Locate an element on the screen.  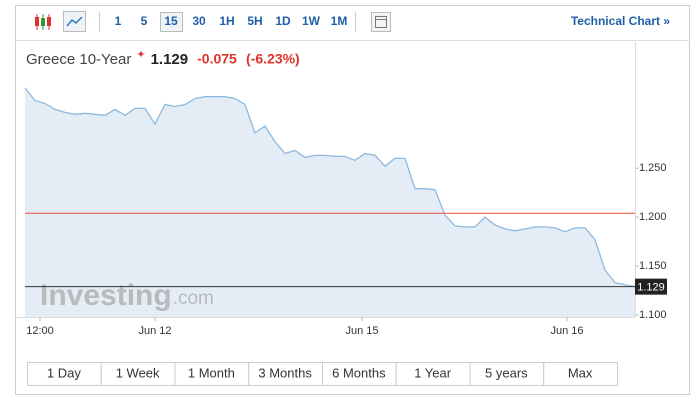
range-button: 1 Day is located at coordinates (64, 372).